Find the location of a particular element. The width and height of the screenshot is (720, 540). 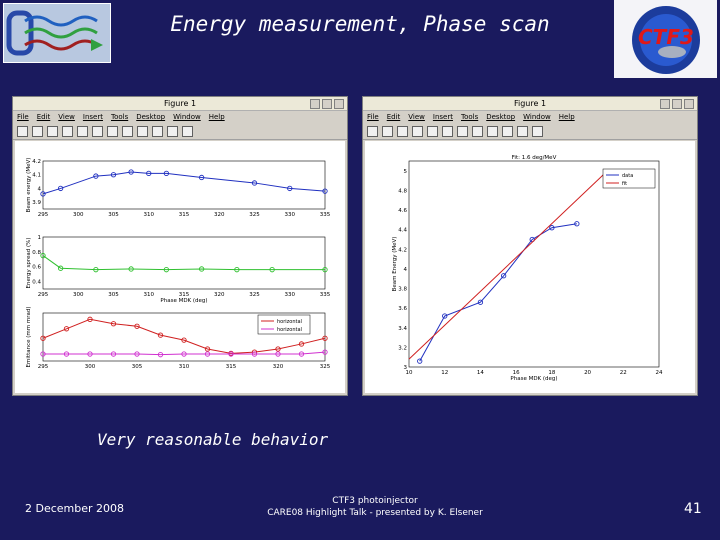

x-tick-label: 325 is located at coordinates (325, 367).